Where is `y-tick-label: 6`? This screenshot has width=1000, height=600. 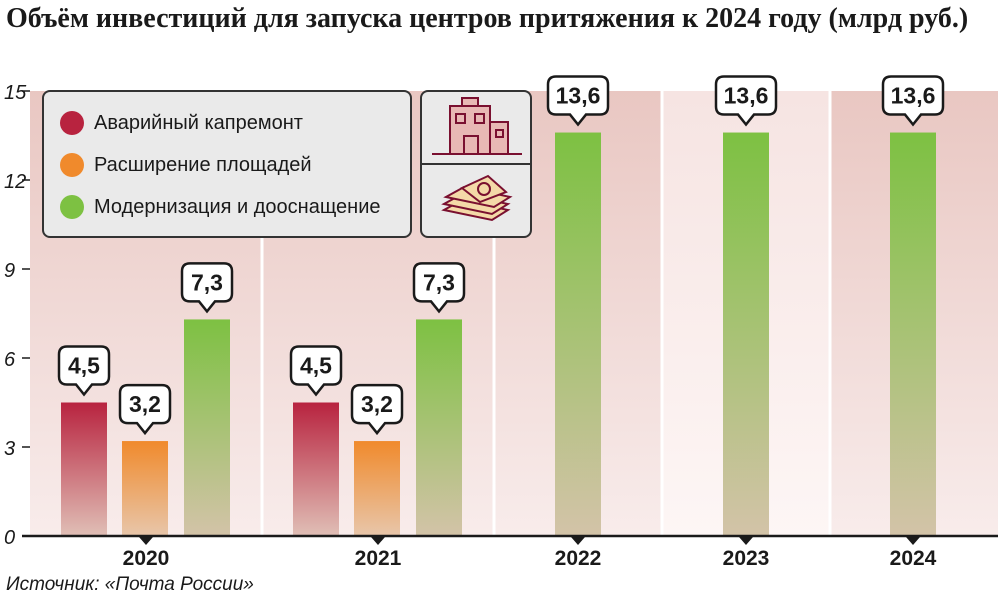
y-tick-label: 6 is located at coordinates (10, 360).